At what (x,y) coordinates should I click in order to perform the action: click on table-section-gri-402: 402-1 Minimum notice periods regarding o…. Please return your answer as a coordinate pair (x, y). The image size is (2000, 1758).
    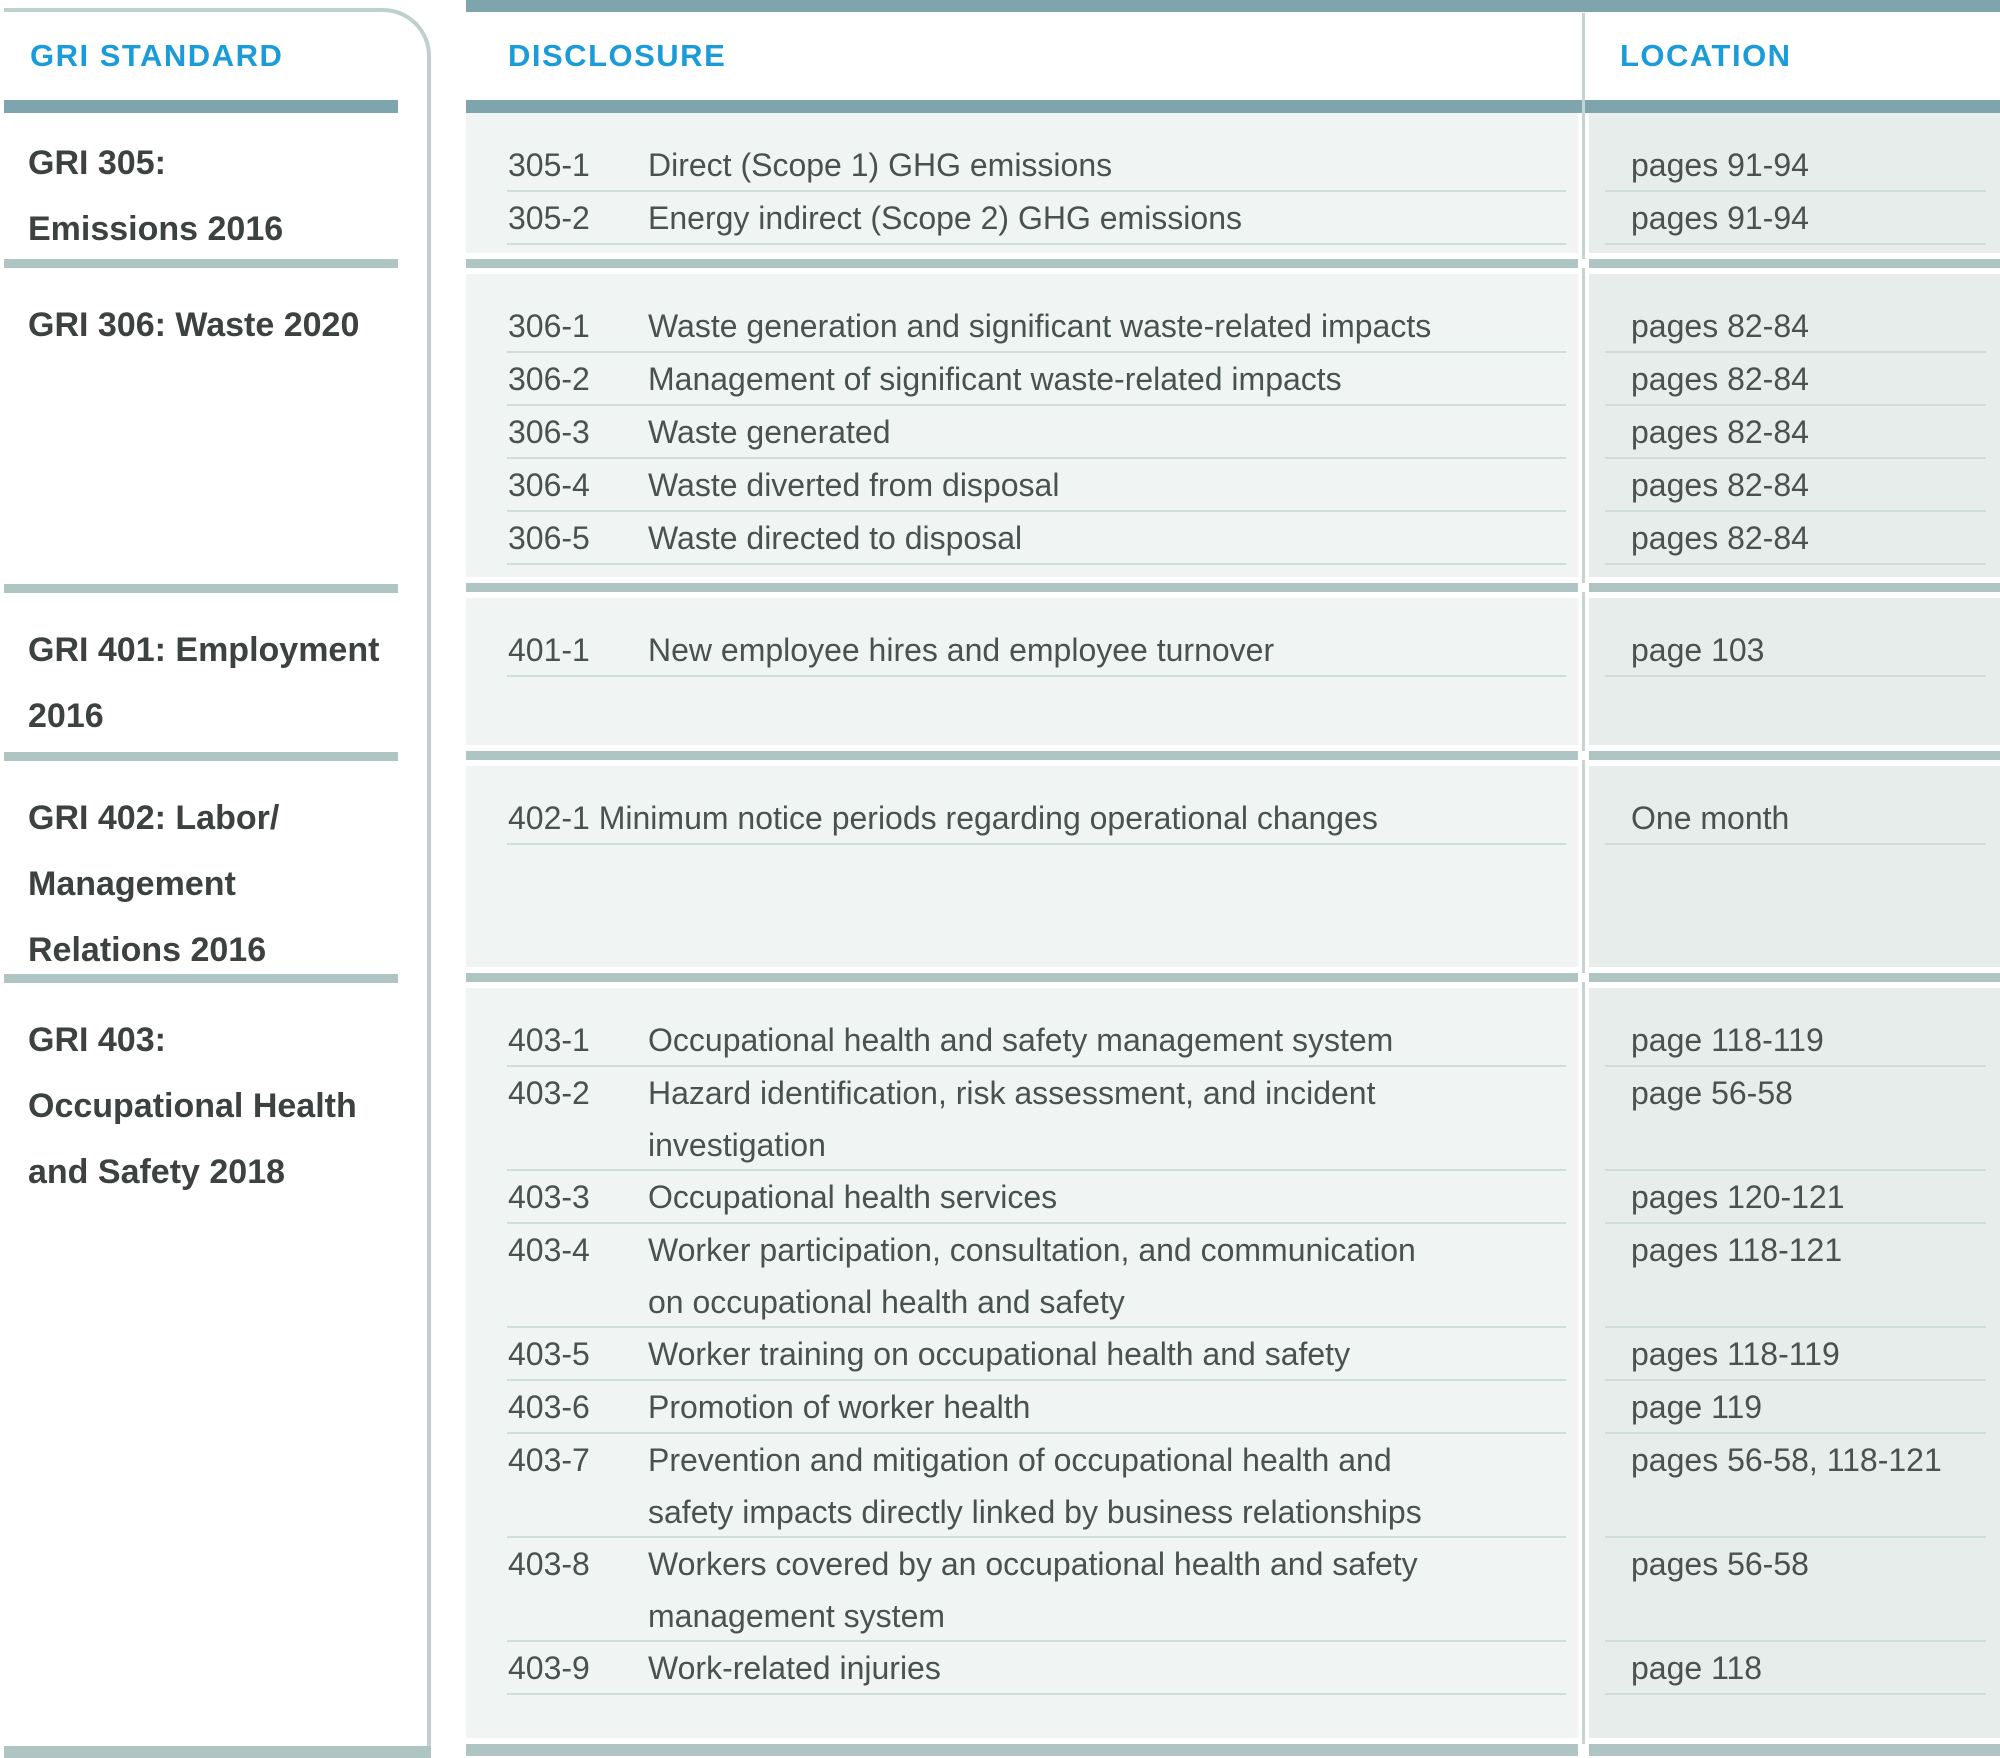
    Looking at the image, I should click on (1233, 866).